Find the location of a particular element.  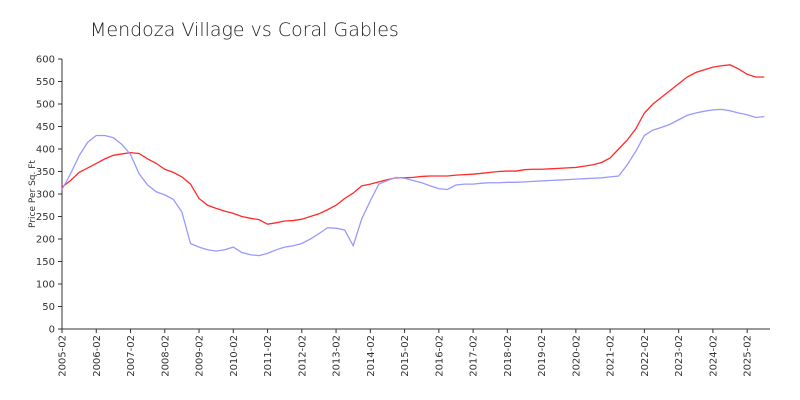

y-tick-label: 300 is located at coordinates (45, 195).